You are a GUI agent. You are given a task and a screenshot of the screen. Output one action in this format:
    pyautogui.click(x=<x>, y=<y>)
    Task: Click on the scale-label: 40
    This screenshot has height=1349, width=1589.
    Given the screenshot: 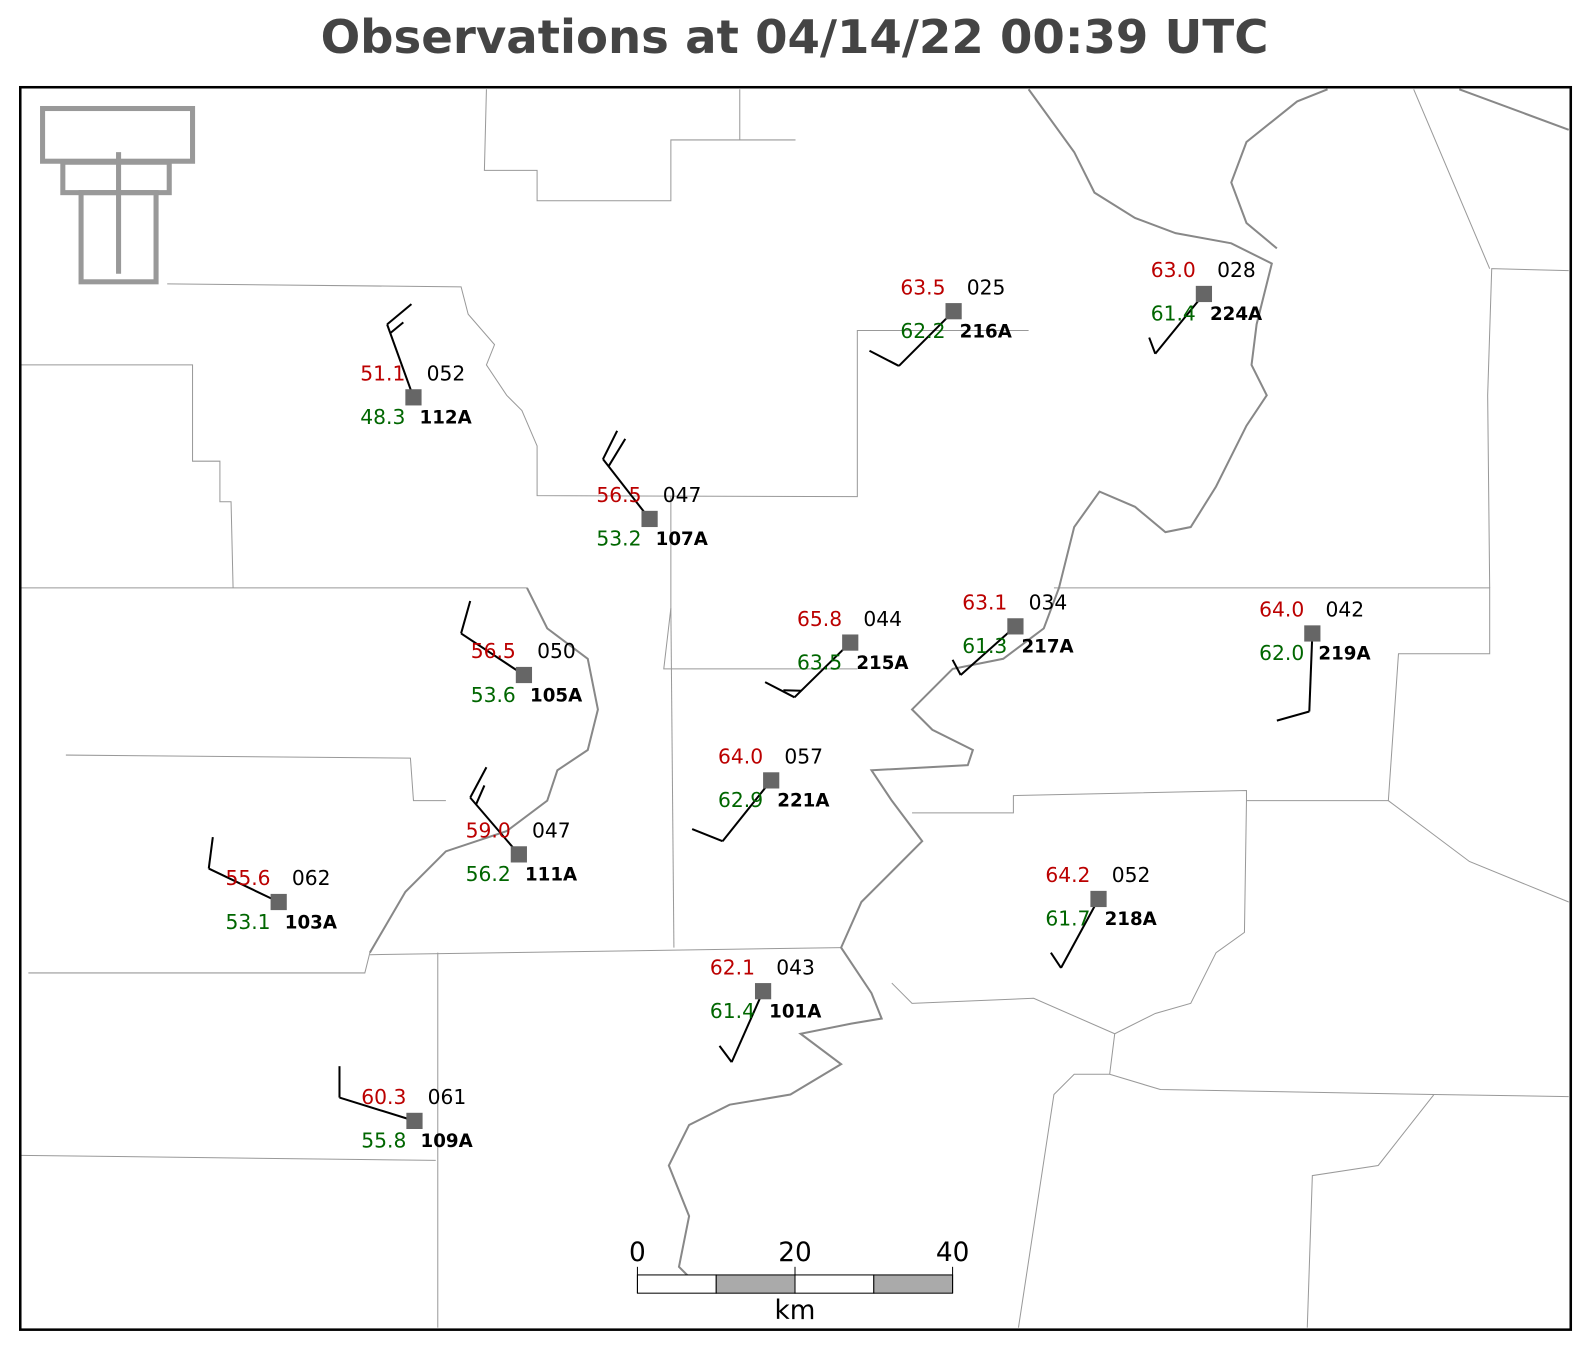 What is the action you would take?
    pyautogui.click(x=953, y=1253)
    